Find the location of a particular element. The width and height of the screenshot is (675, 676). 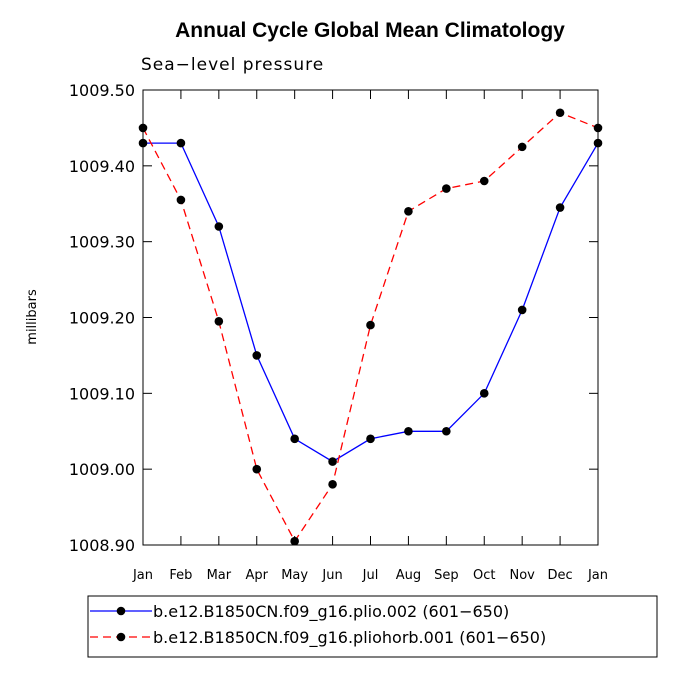

y-tick-label: 1009.30 is located at coordinates (102, 242).